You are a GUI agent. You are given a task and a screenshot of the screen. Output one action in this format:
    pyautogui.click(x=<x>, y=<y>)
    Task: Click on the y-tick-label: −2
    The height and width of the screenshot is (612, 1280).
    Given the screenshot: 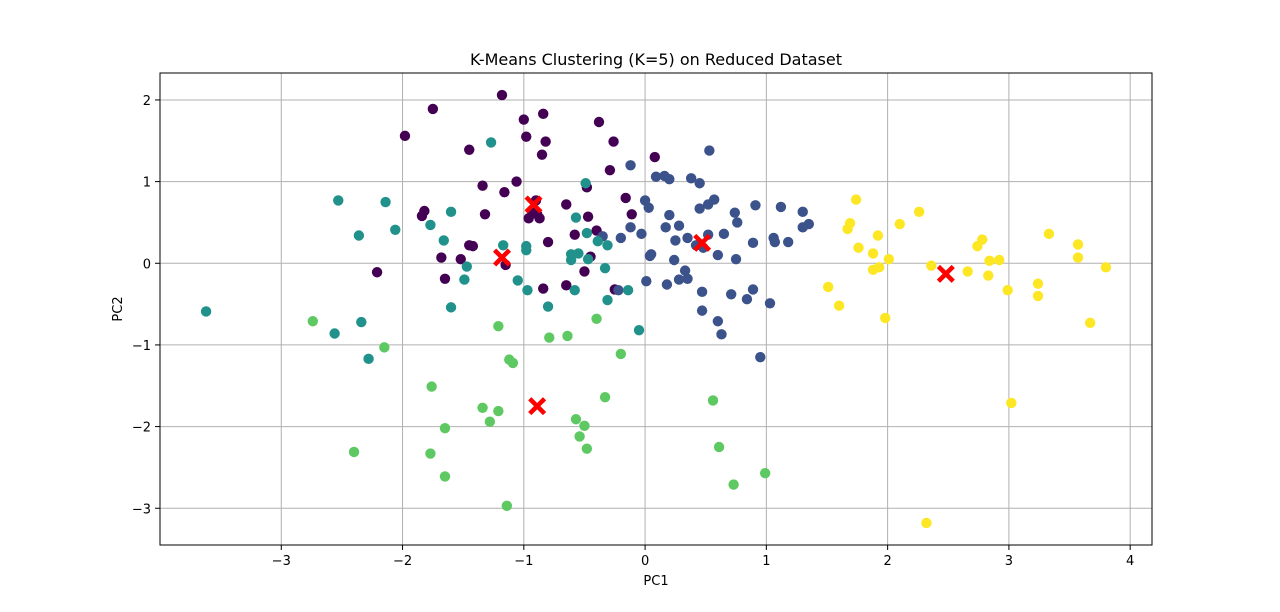 What is the action you would take?
    pyautogui.click(x=141, y=428)
    